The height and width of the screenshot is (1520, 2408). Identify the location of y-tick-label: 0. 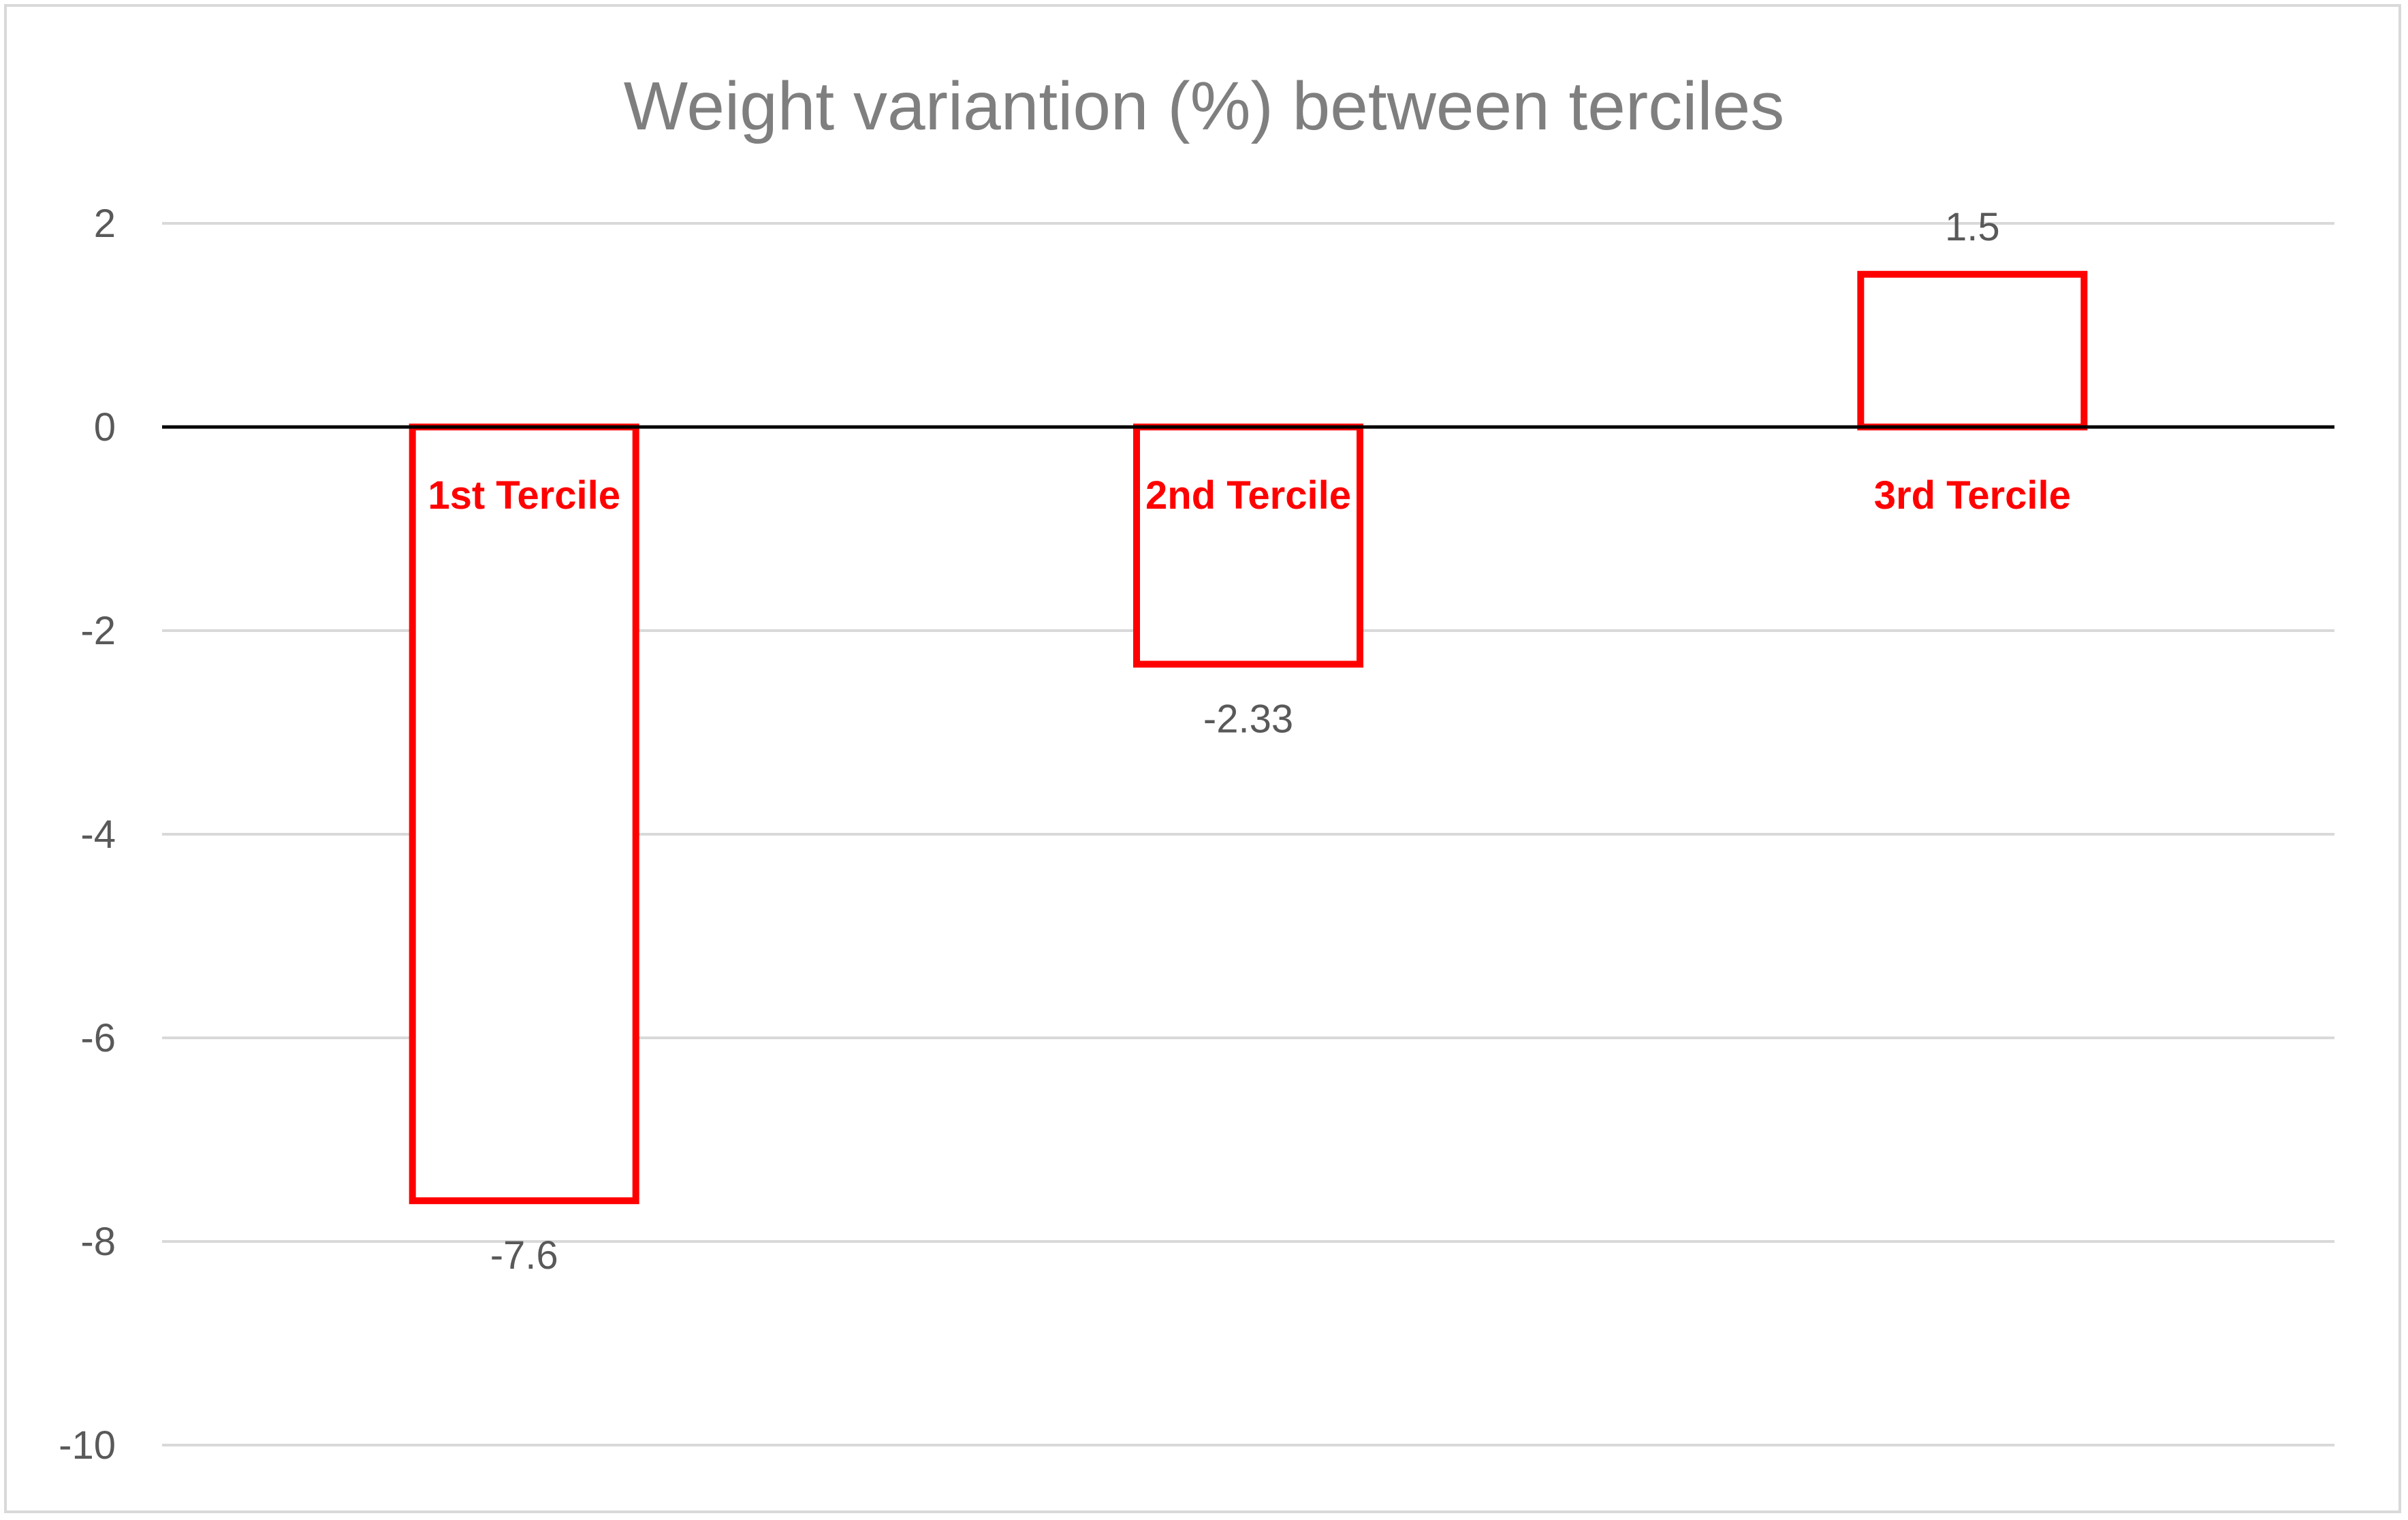
(105, 427).